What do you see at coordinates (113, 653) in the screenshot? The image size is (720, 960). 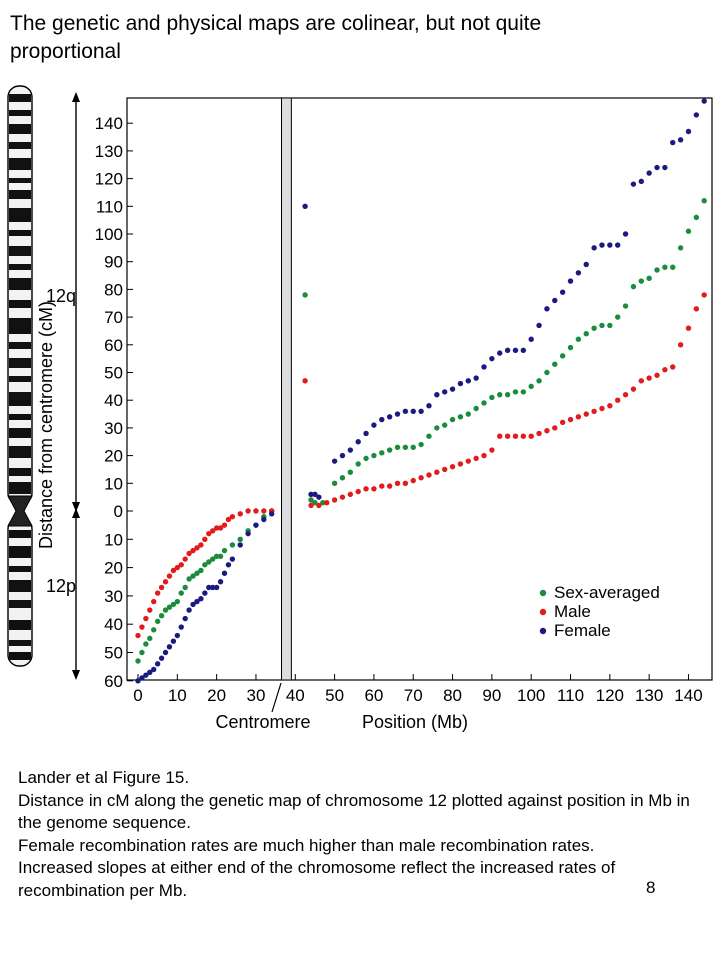 I see `y-tick-label: 50` at bounding box center [113, 653].